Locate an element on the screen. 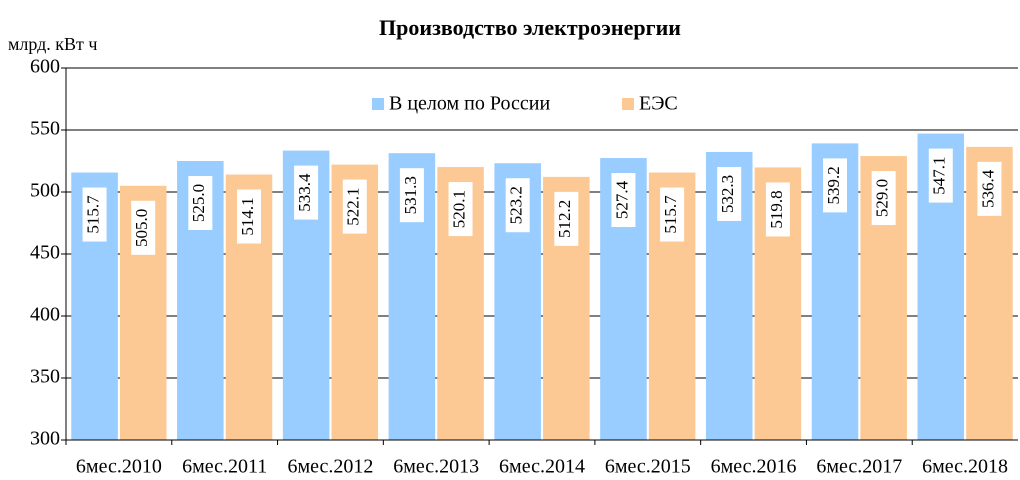  value-label: 505.0 is located at coordinates (141, 228).